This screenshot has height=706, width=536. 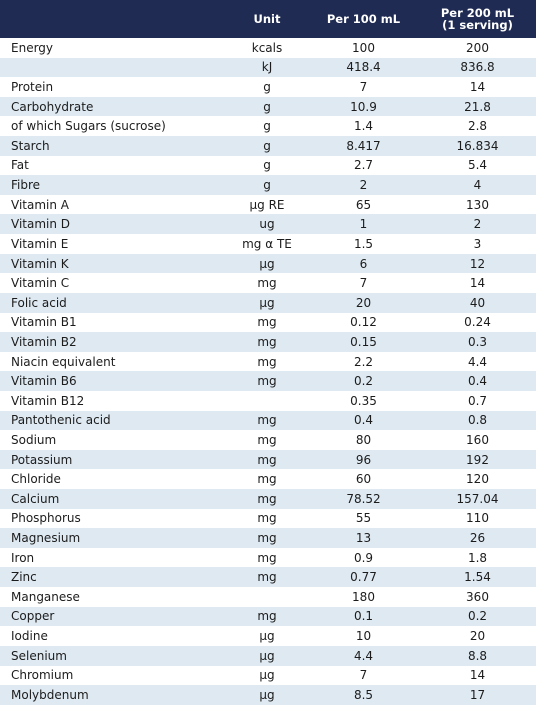 What do you see at coordinates (363, 636) in the screenshot?
I see `per-100ml-value: 10` at bounding box center [363, 636].